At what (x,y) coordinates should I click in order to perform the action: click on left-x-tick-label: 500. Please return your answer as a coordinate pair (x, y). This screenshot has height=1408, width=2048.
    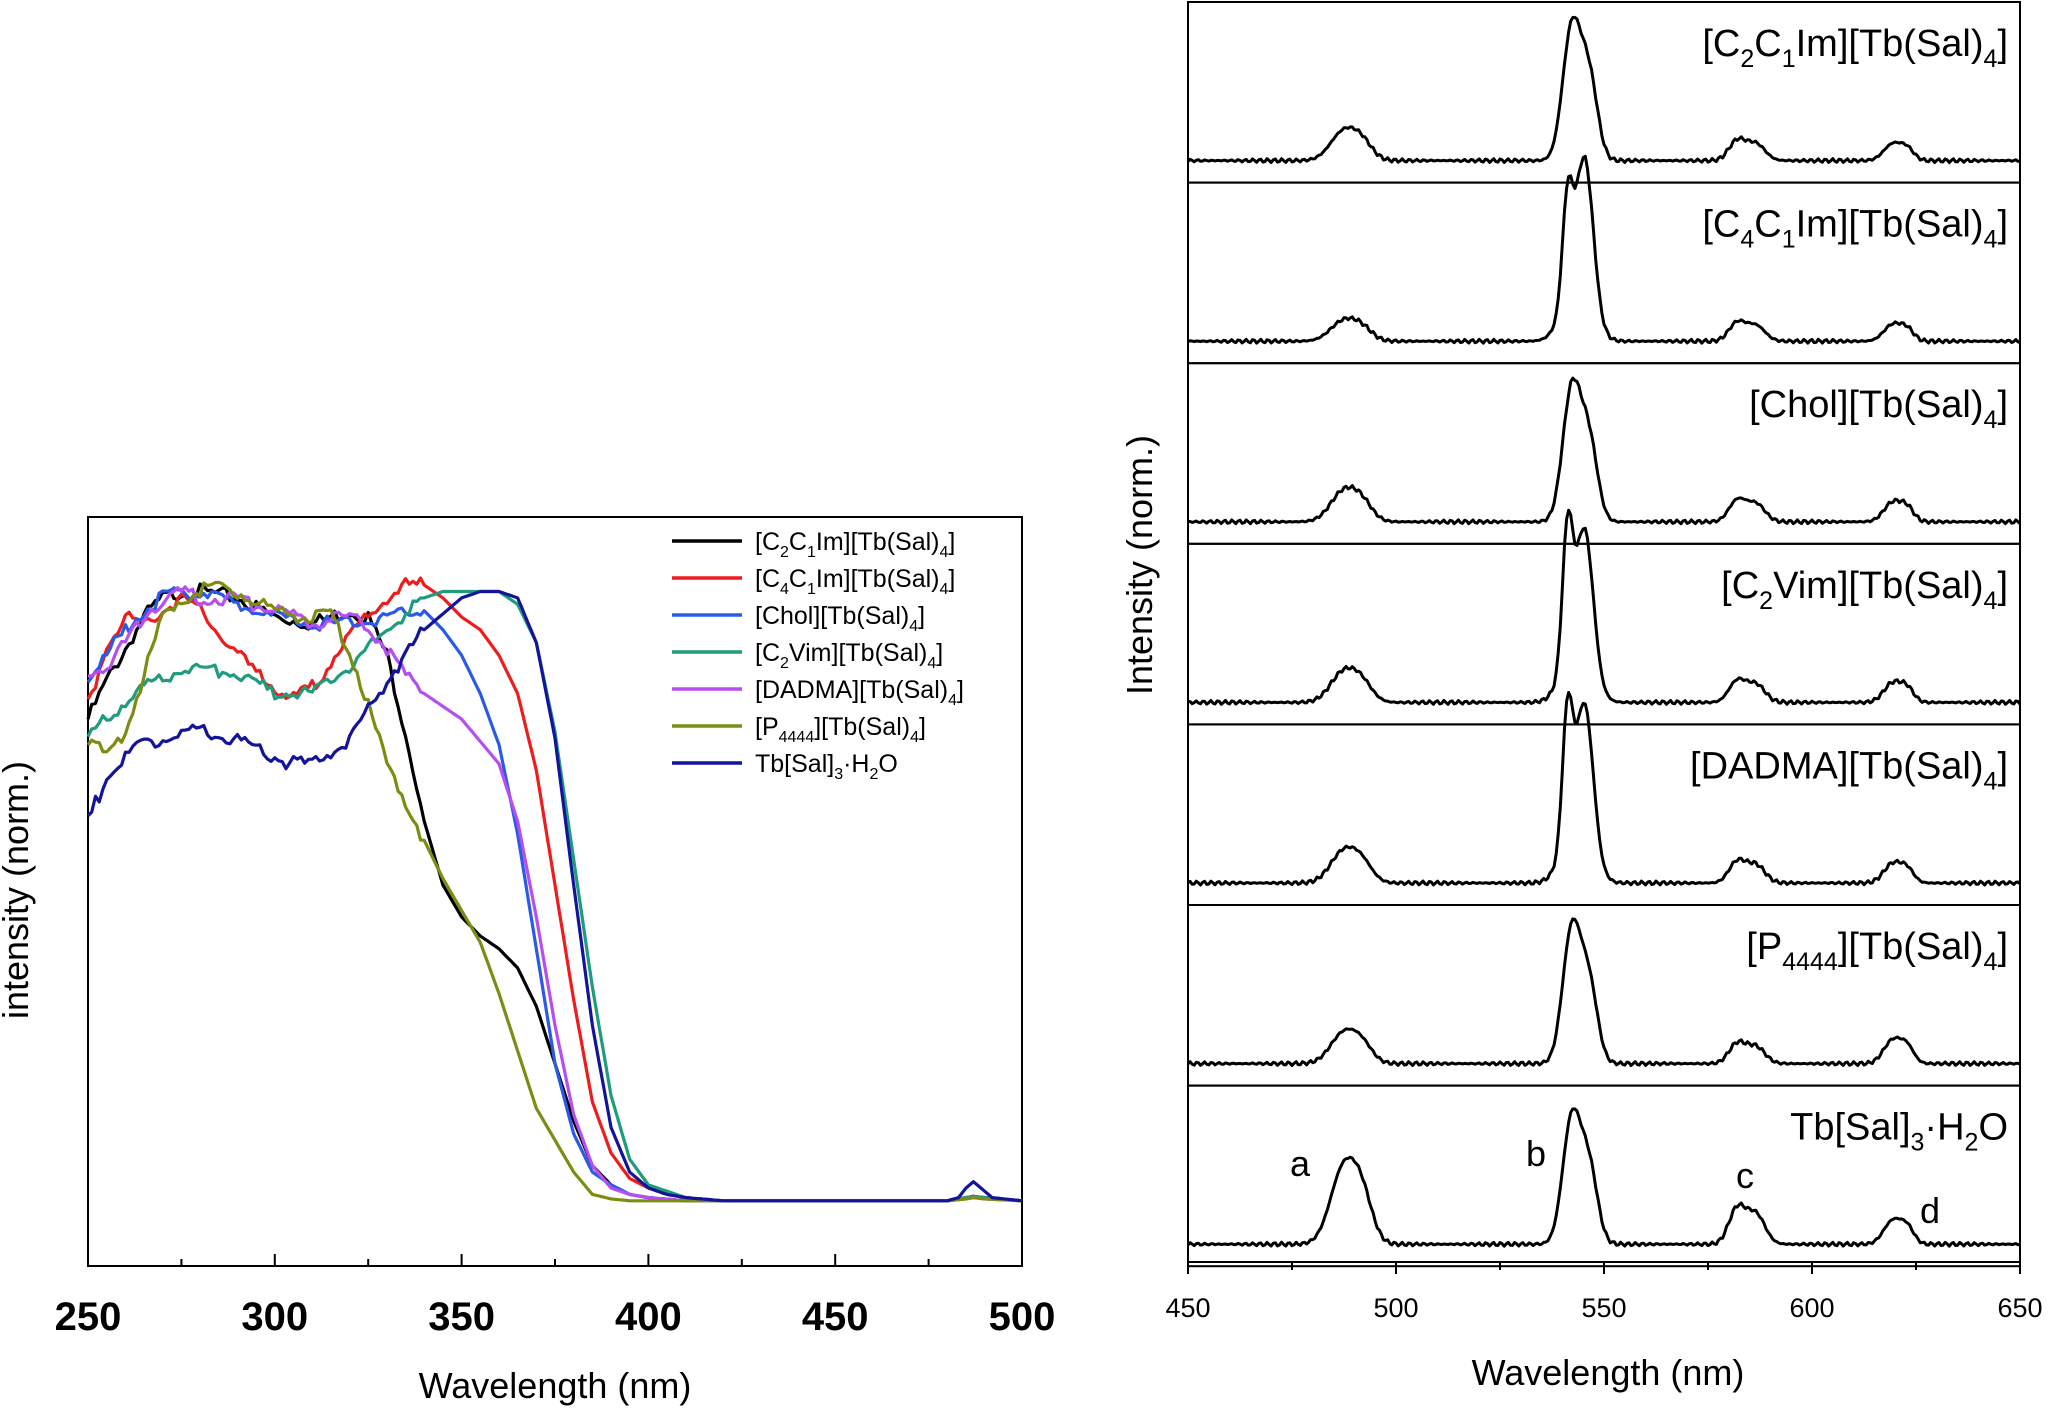
    Looking at the image, I should click on (1022, 1317).